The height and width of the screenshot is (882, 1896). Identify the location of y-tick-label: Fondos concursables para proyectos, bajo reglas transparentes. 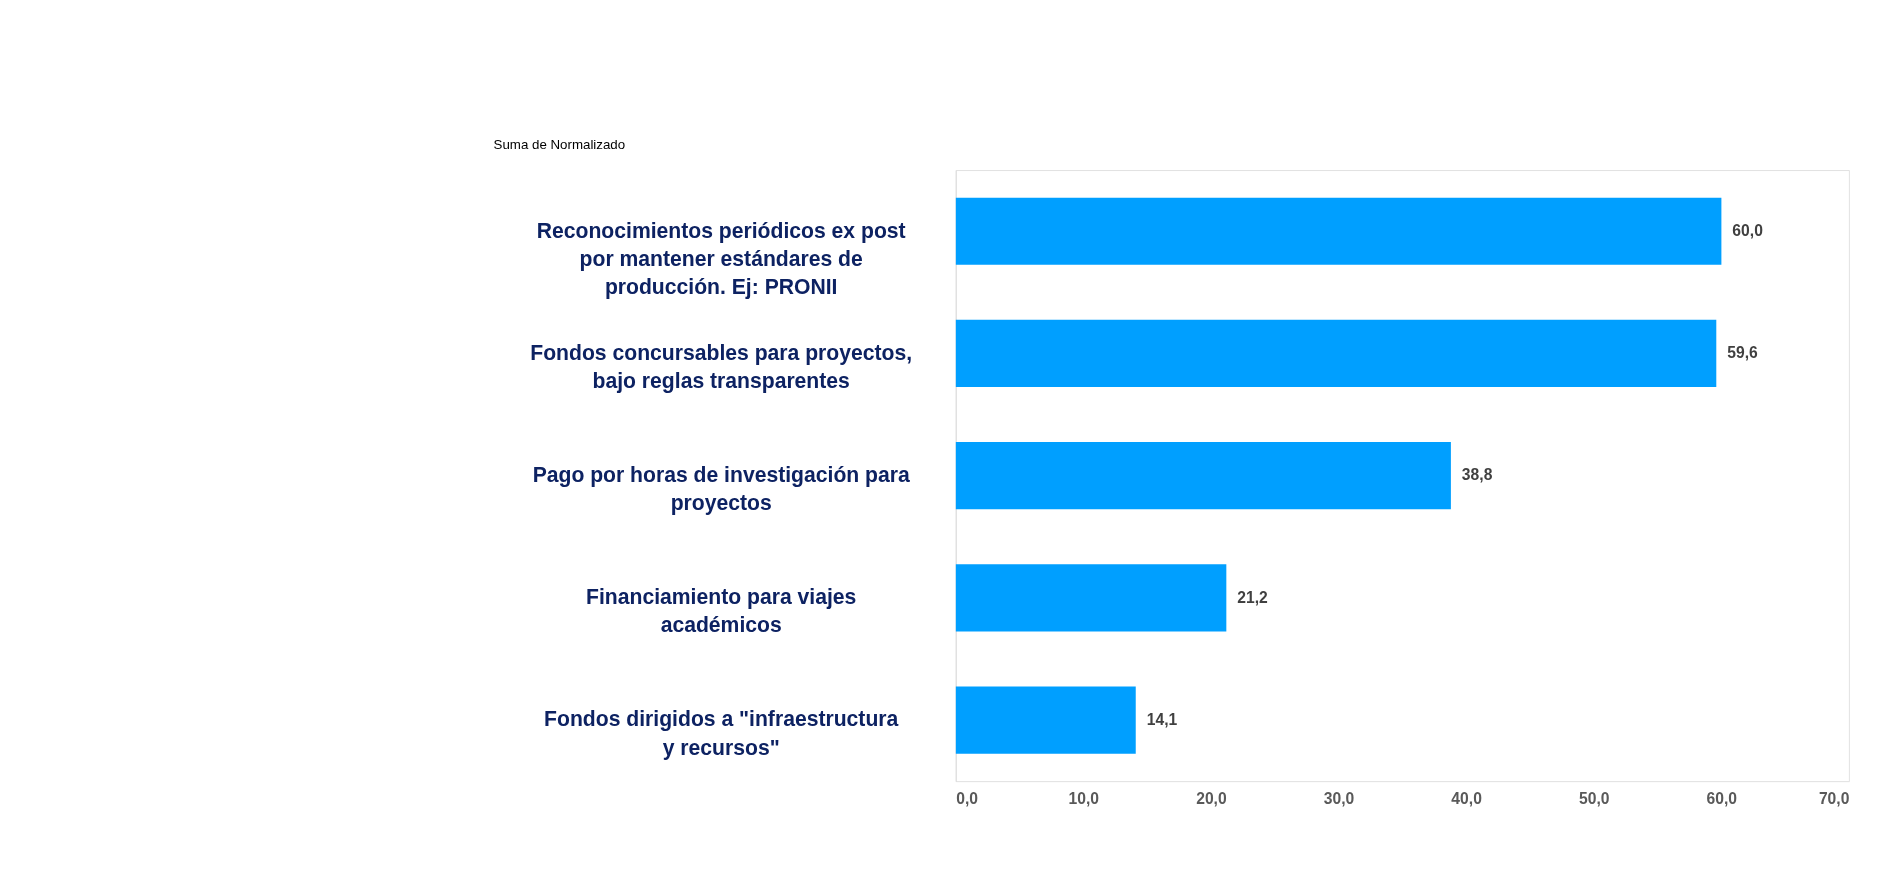
(721, 366).